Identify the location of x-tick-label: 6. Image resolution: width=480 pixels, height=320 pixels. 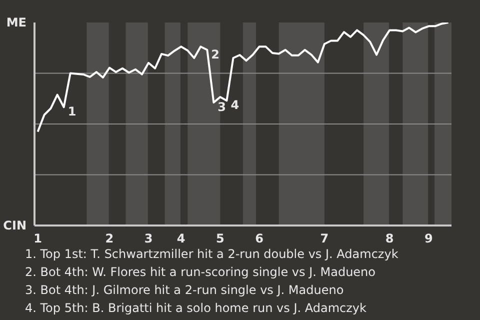
(259, 239).